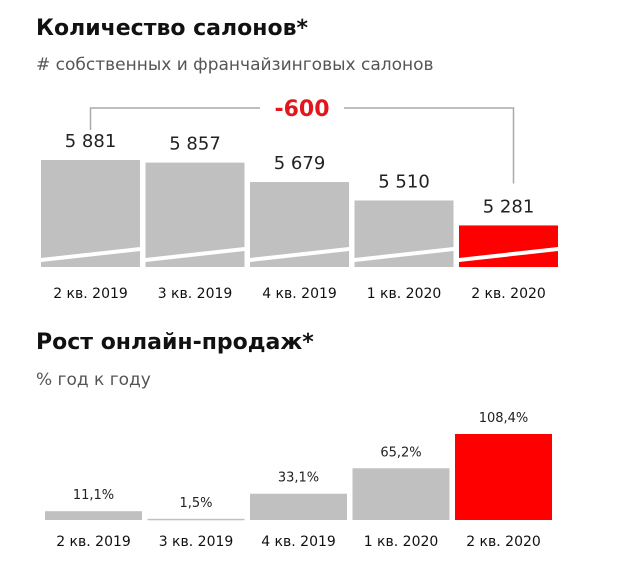 Image resolution: width=622 pixels, height=574 pixels. I want to click on data-label: 108,4%, so click(504, 418).